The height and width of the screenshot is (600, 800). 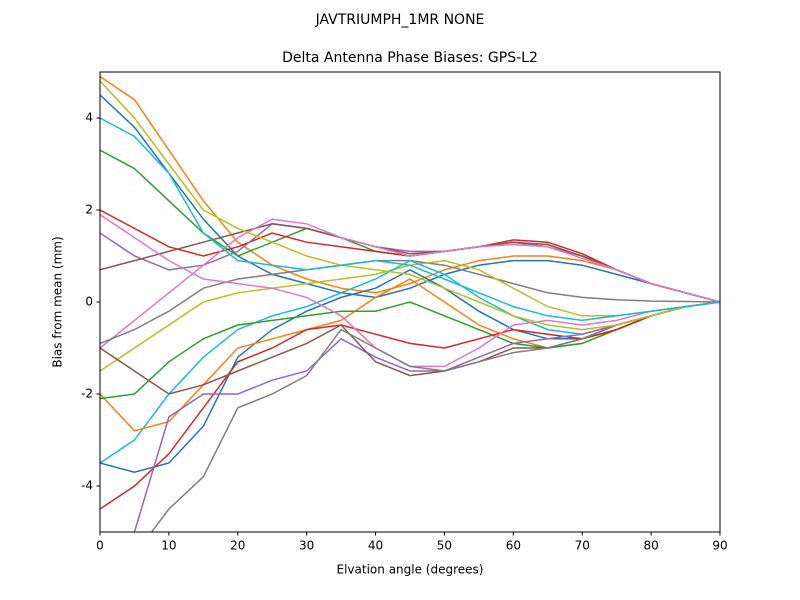 I want to click on y-axis-label: Bias from mean (mm), so click(x=58, y=301).